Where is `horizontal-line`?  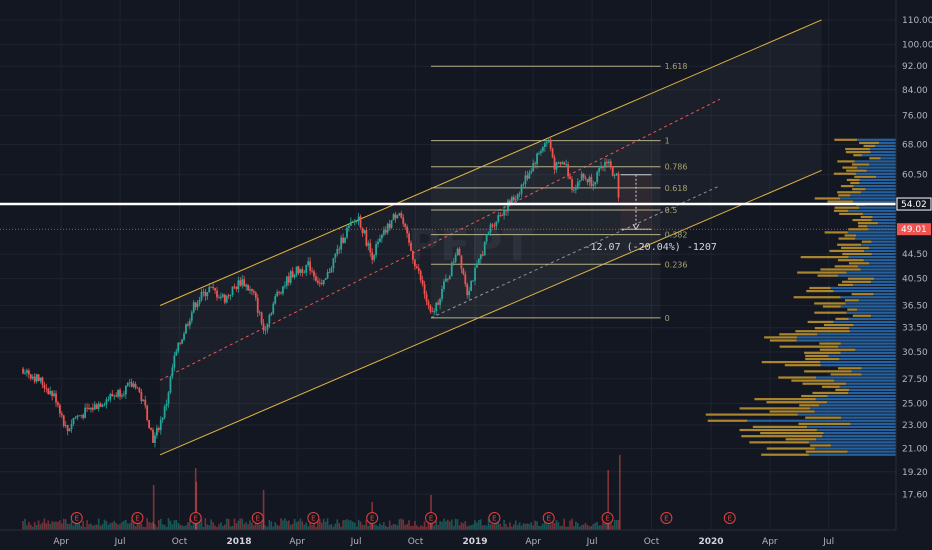
horizontal-line is located at coordinates (448, 216).